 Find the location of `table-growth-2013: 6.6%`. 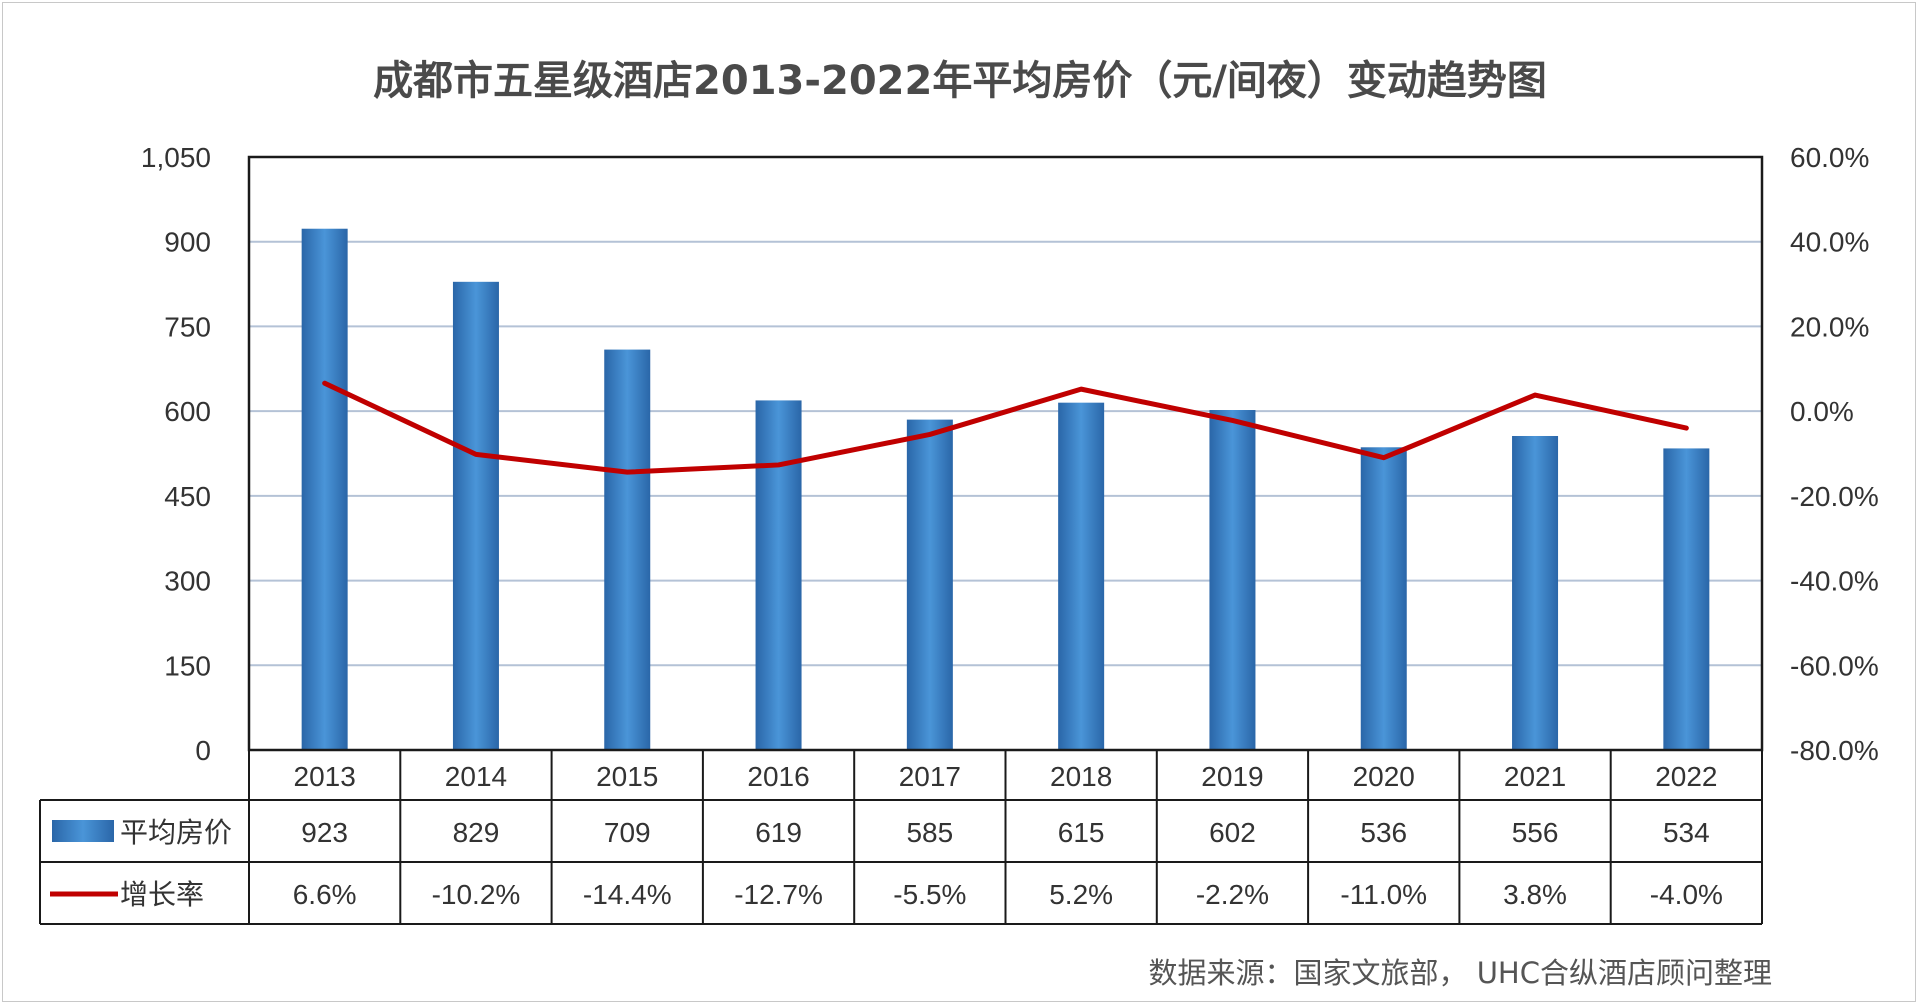

table-growth-2013: 6.6% is located at coordinates (325, 894).